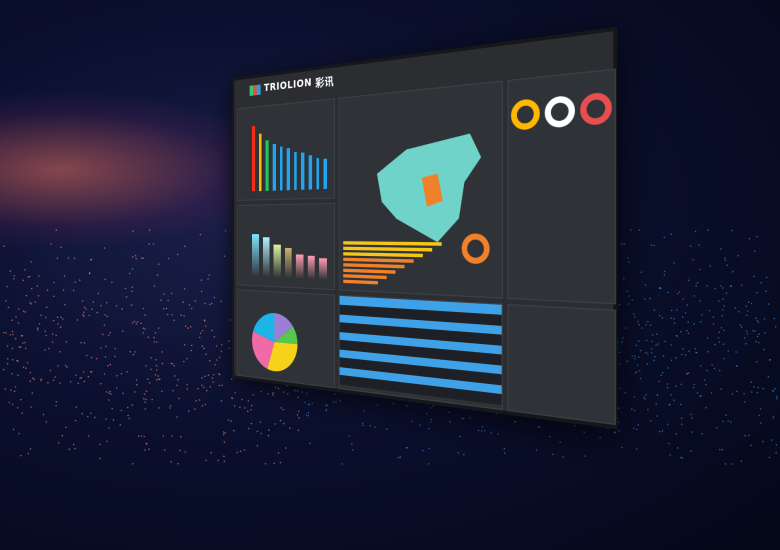 This screenshot has width=780, height=550. I want to click on map-panel, so click(421, 189).